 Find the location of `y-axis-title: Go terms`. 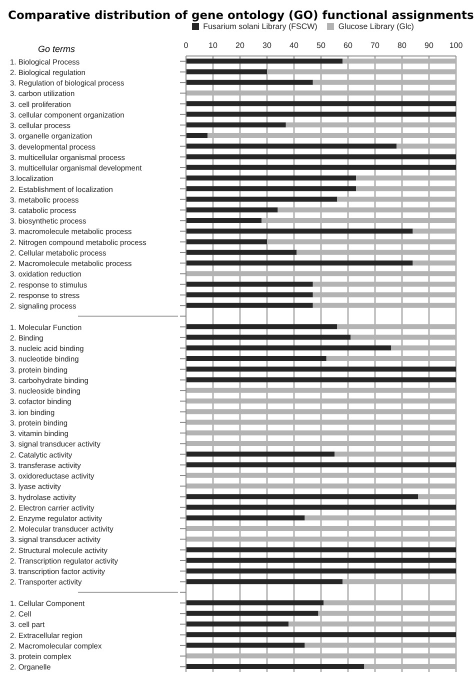

y-axis-title: Go terms is located at coordinates (57, 49).